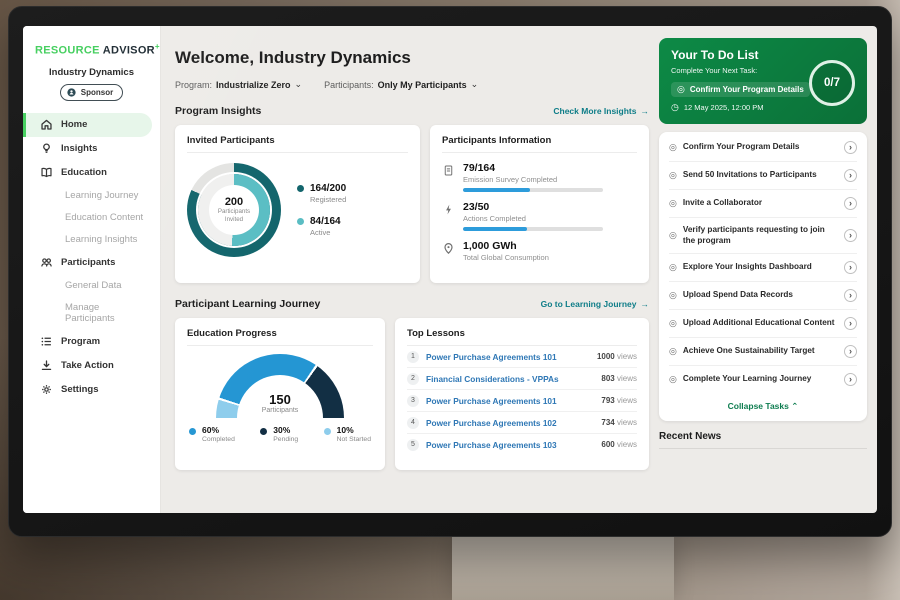 The width and height of the screenshot is (900, 600). I want to click on education-progress-card: Education Progress 150 Participants, so click(280, 394).